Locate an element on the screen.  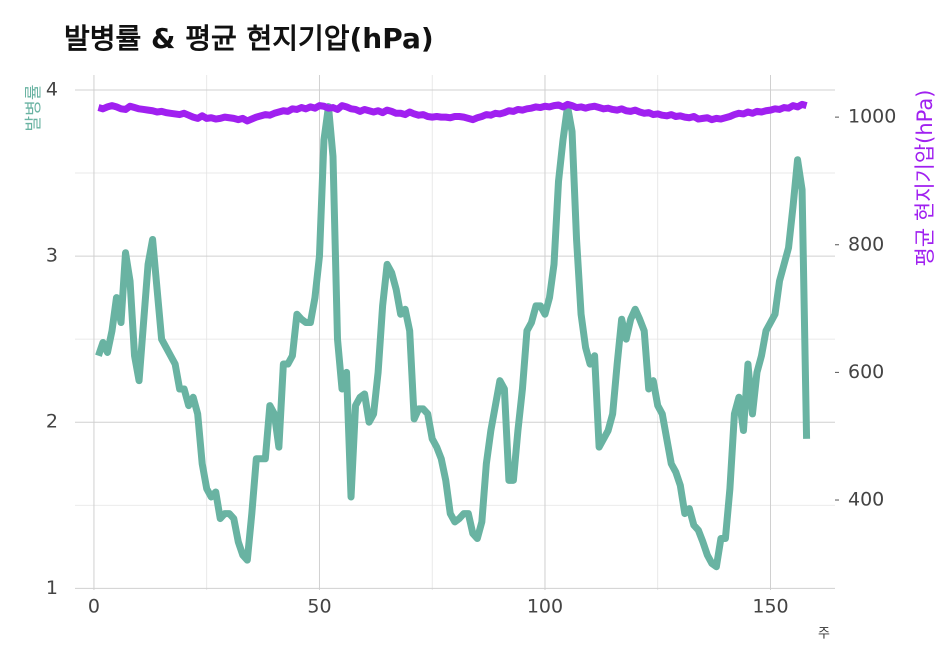
x-tick-label: 0 is located at coordinates (94, 607).